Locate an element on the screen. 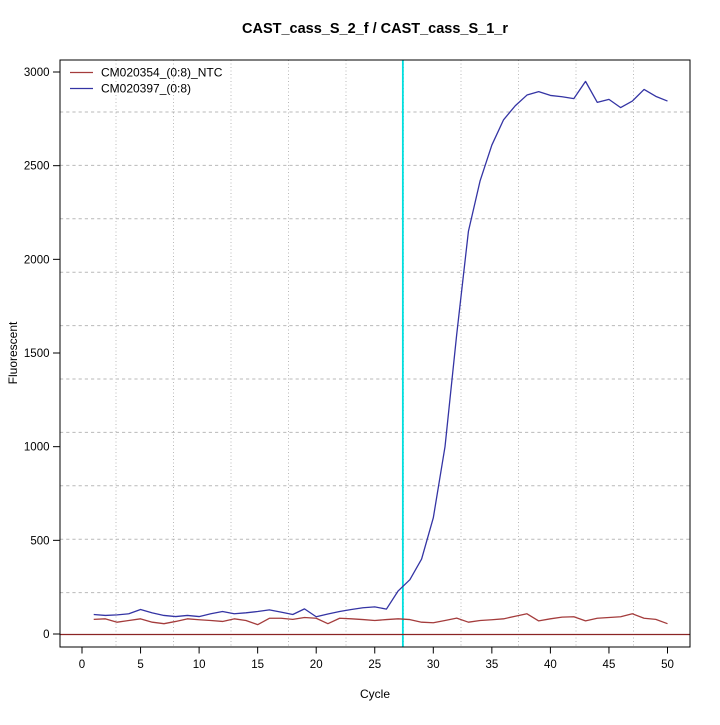 The width and height of the screenshot is (720, 725). x-tick-label: 50 is located at coordinates (667, 665).